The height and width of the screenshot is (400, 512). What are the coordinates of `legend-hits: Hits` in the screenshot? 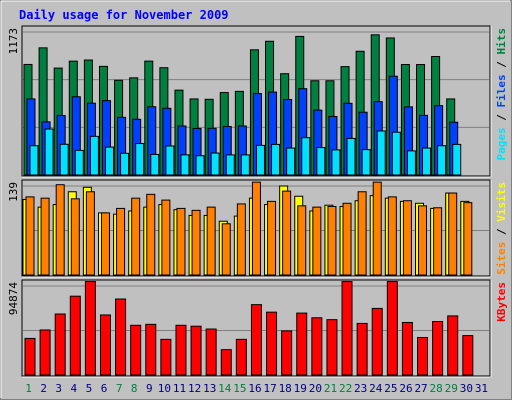 It's located at (501, 41).